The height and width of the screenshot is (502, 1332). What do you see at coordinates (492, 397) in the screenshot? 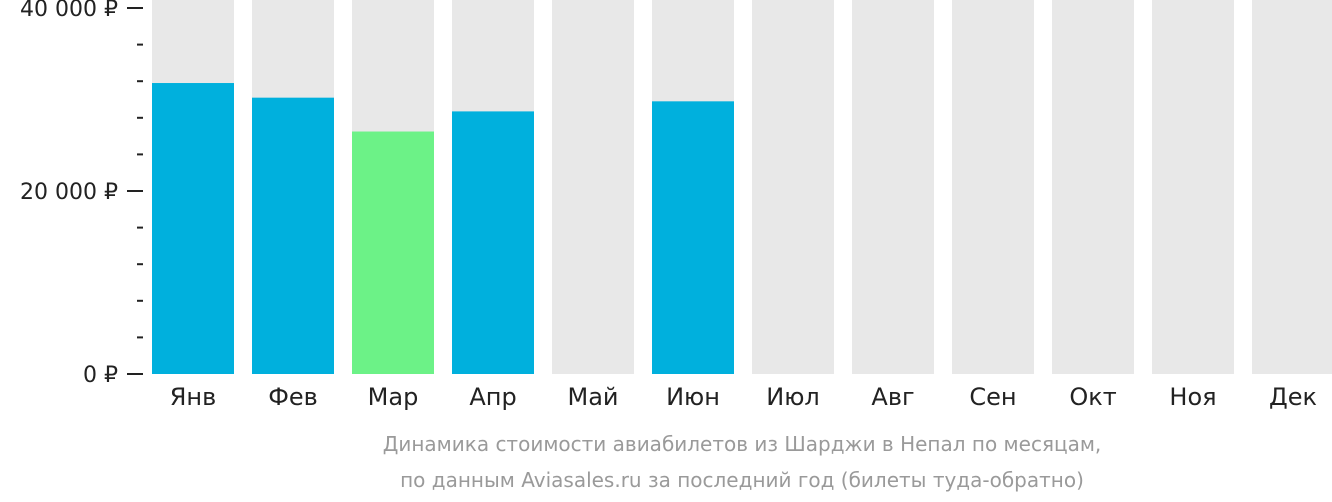
I see `x-tick-label-month-4: Апр` at bounding box center [492, 397].